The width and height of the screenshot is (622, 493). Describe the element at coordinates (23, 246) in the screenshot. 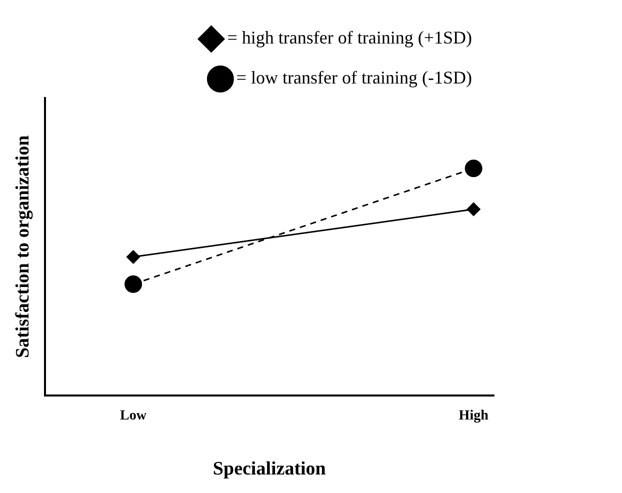

I see `y-axis-title: Satisfaction to organization` at that location.